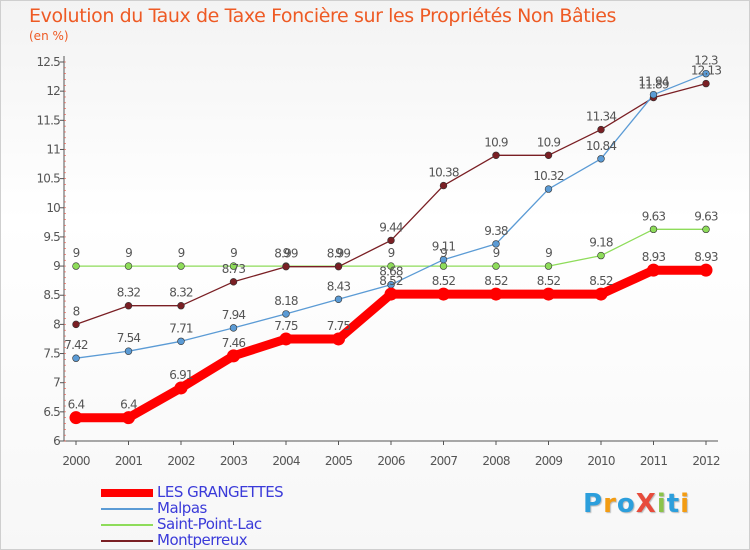  I want to click on x-tick-label: 2005, so click(339, 461).